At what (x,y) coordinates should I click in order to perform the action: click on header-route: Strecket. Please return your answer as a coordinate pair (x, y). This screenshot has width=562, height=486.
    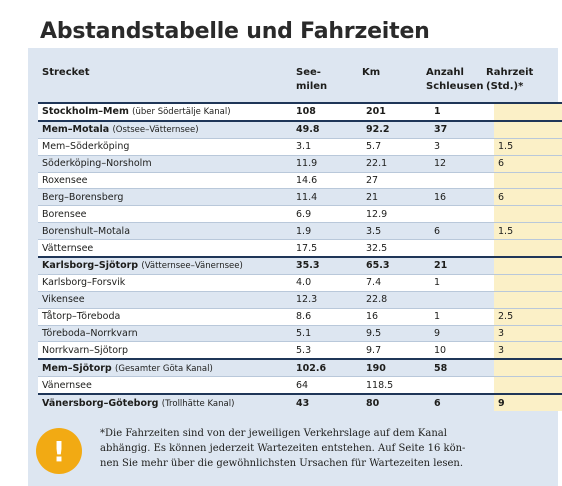
    Looking at the image, I should click on (66, 72).